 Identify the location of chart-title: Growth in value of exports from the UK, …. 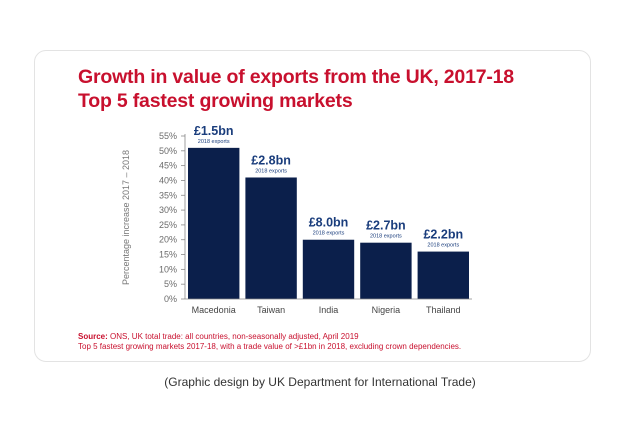
(296, 89).